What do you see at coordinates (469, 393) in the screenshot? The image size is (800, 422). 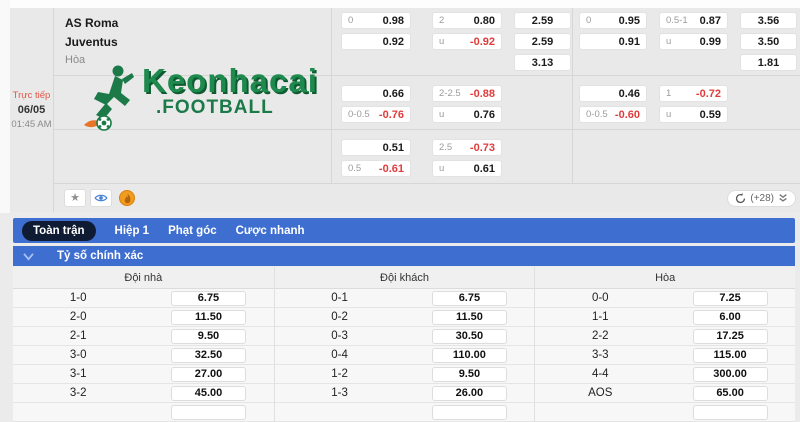 I see `score-odds-box: 26.00` at bounding box center [469, 393].